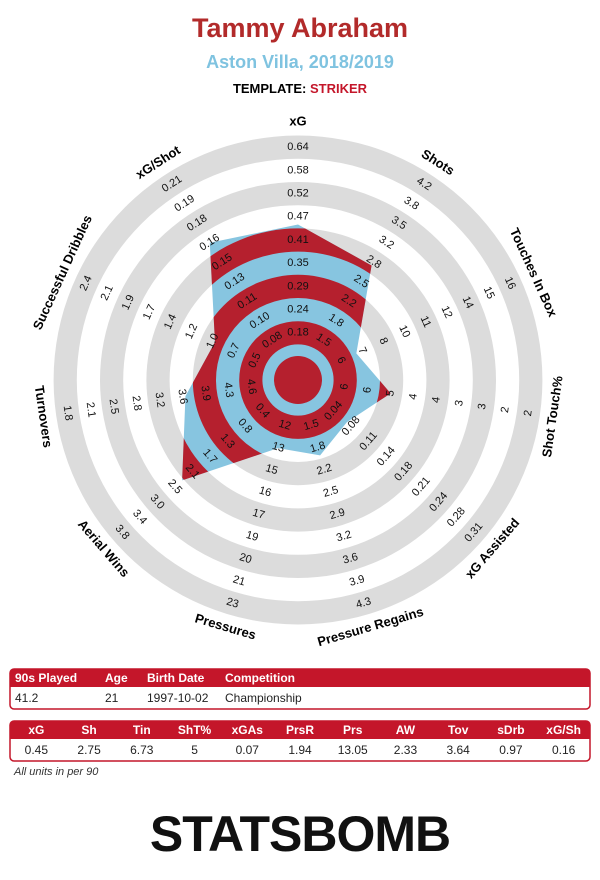  Describe the element at coordinates (458, 730) in the screenshot. I see `stats-header: Tov` at that location.